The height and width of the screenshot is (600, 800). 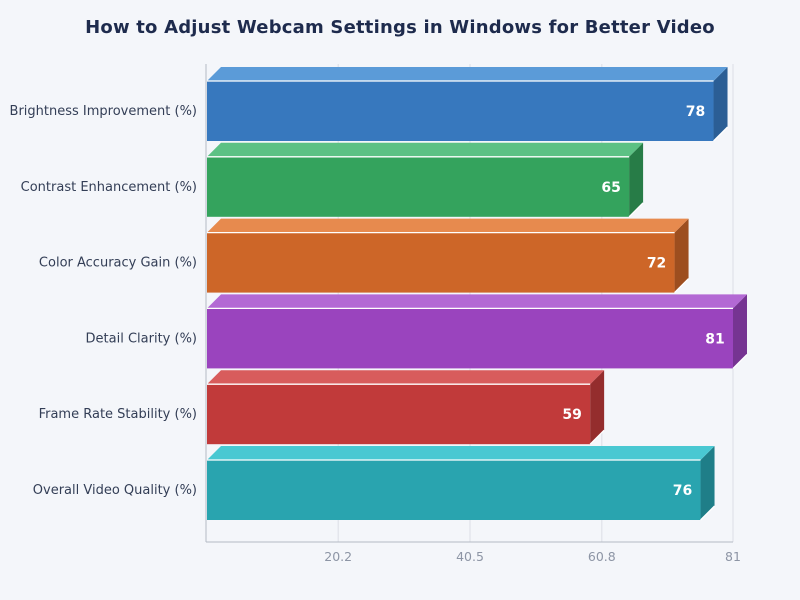 I want to click on category-label: Contrast Enhancement (%), so click(x=109, y=187).